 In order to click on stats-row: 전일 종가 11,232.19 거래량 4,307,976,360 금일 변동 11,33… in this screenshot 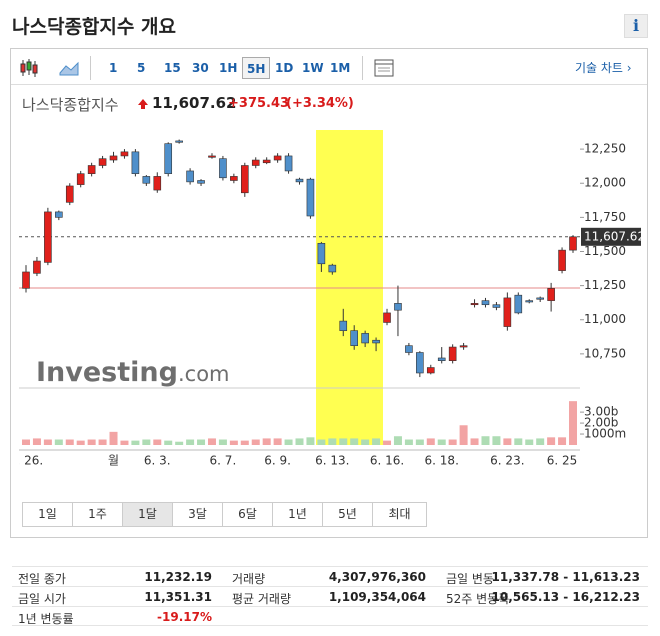, I will do `click(330, 576)`.